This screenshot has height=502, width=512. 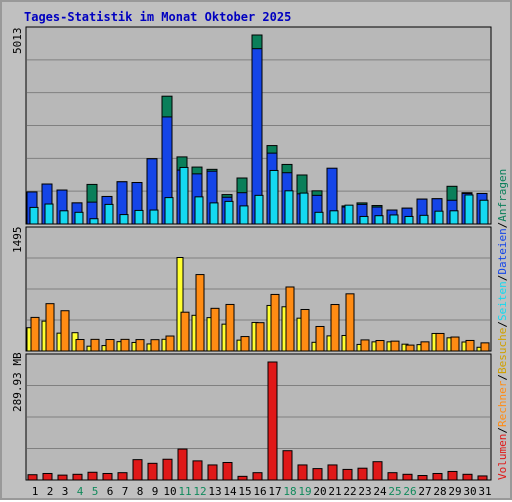 I want to click on visits-max-label: 1495, so click(x=17, y=240).